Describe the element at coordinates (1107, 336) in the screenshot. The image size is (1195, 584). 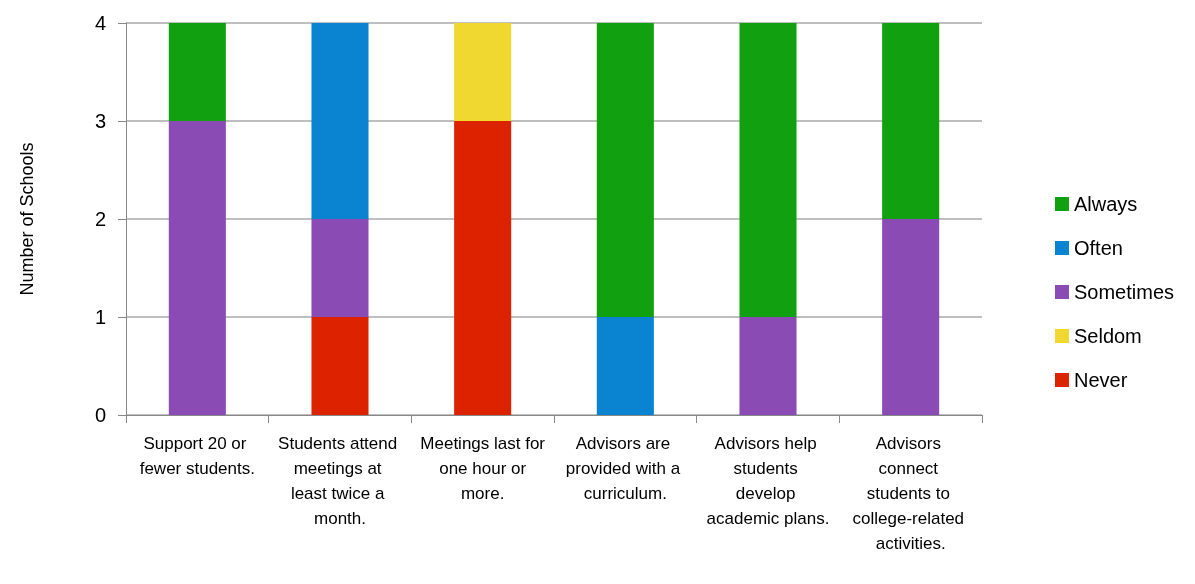
I see `legend-label: Seldom` at that location.